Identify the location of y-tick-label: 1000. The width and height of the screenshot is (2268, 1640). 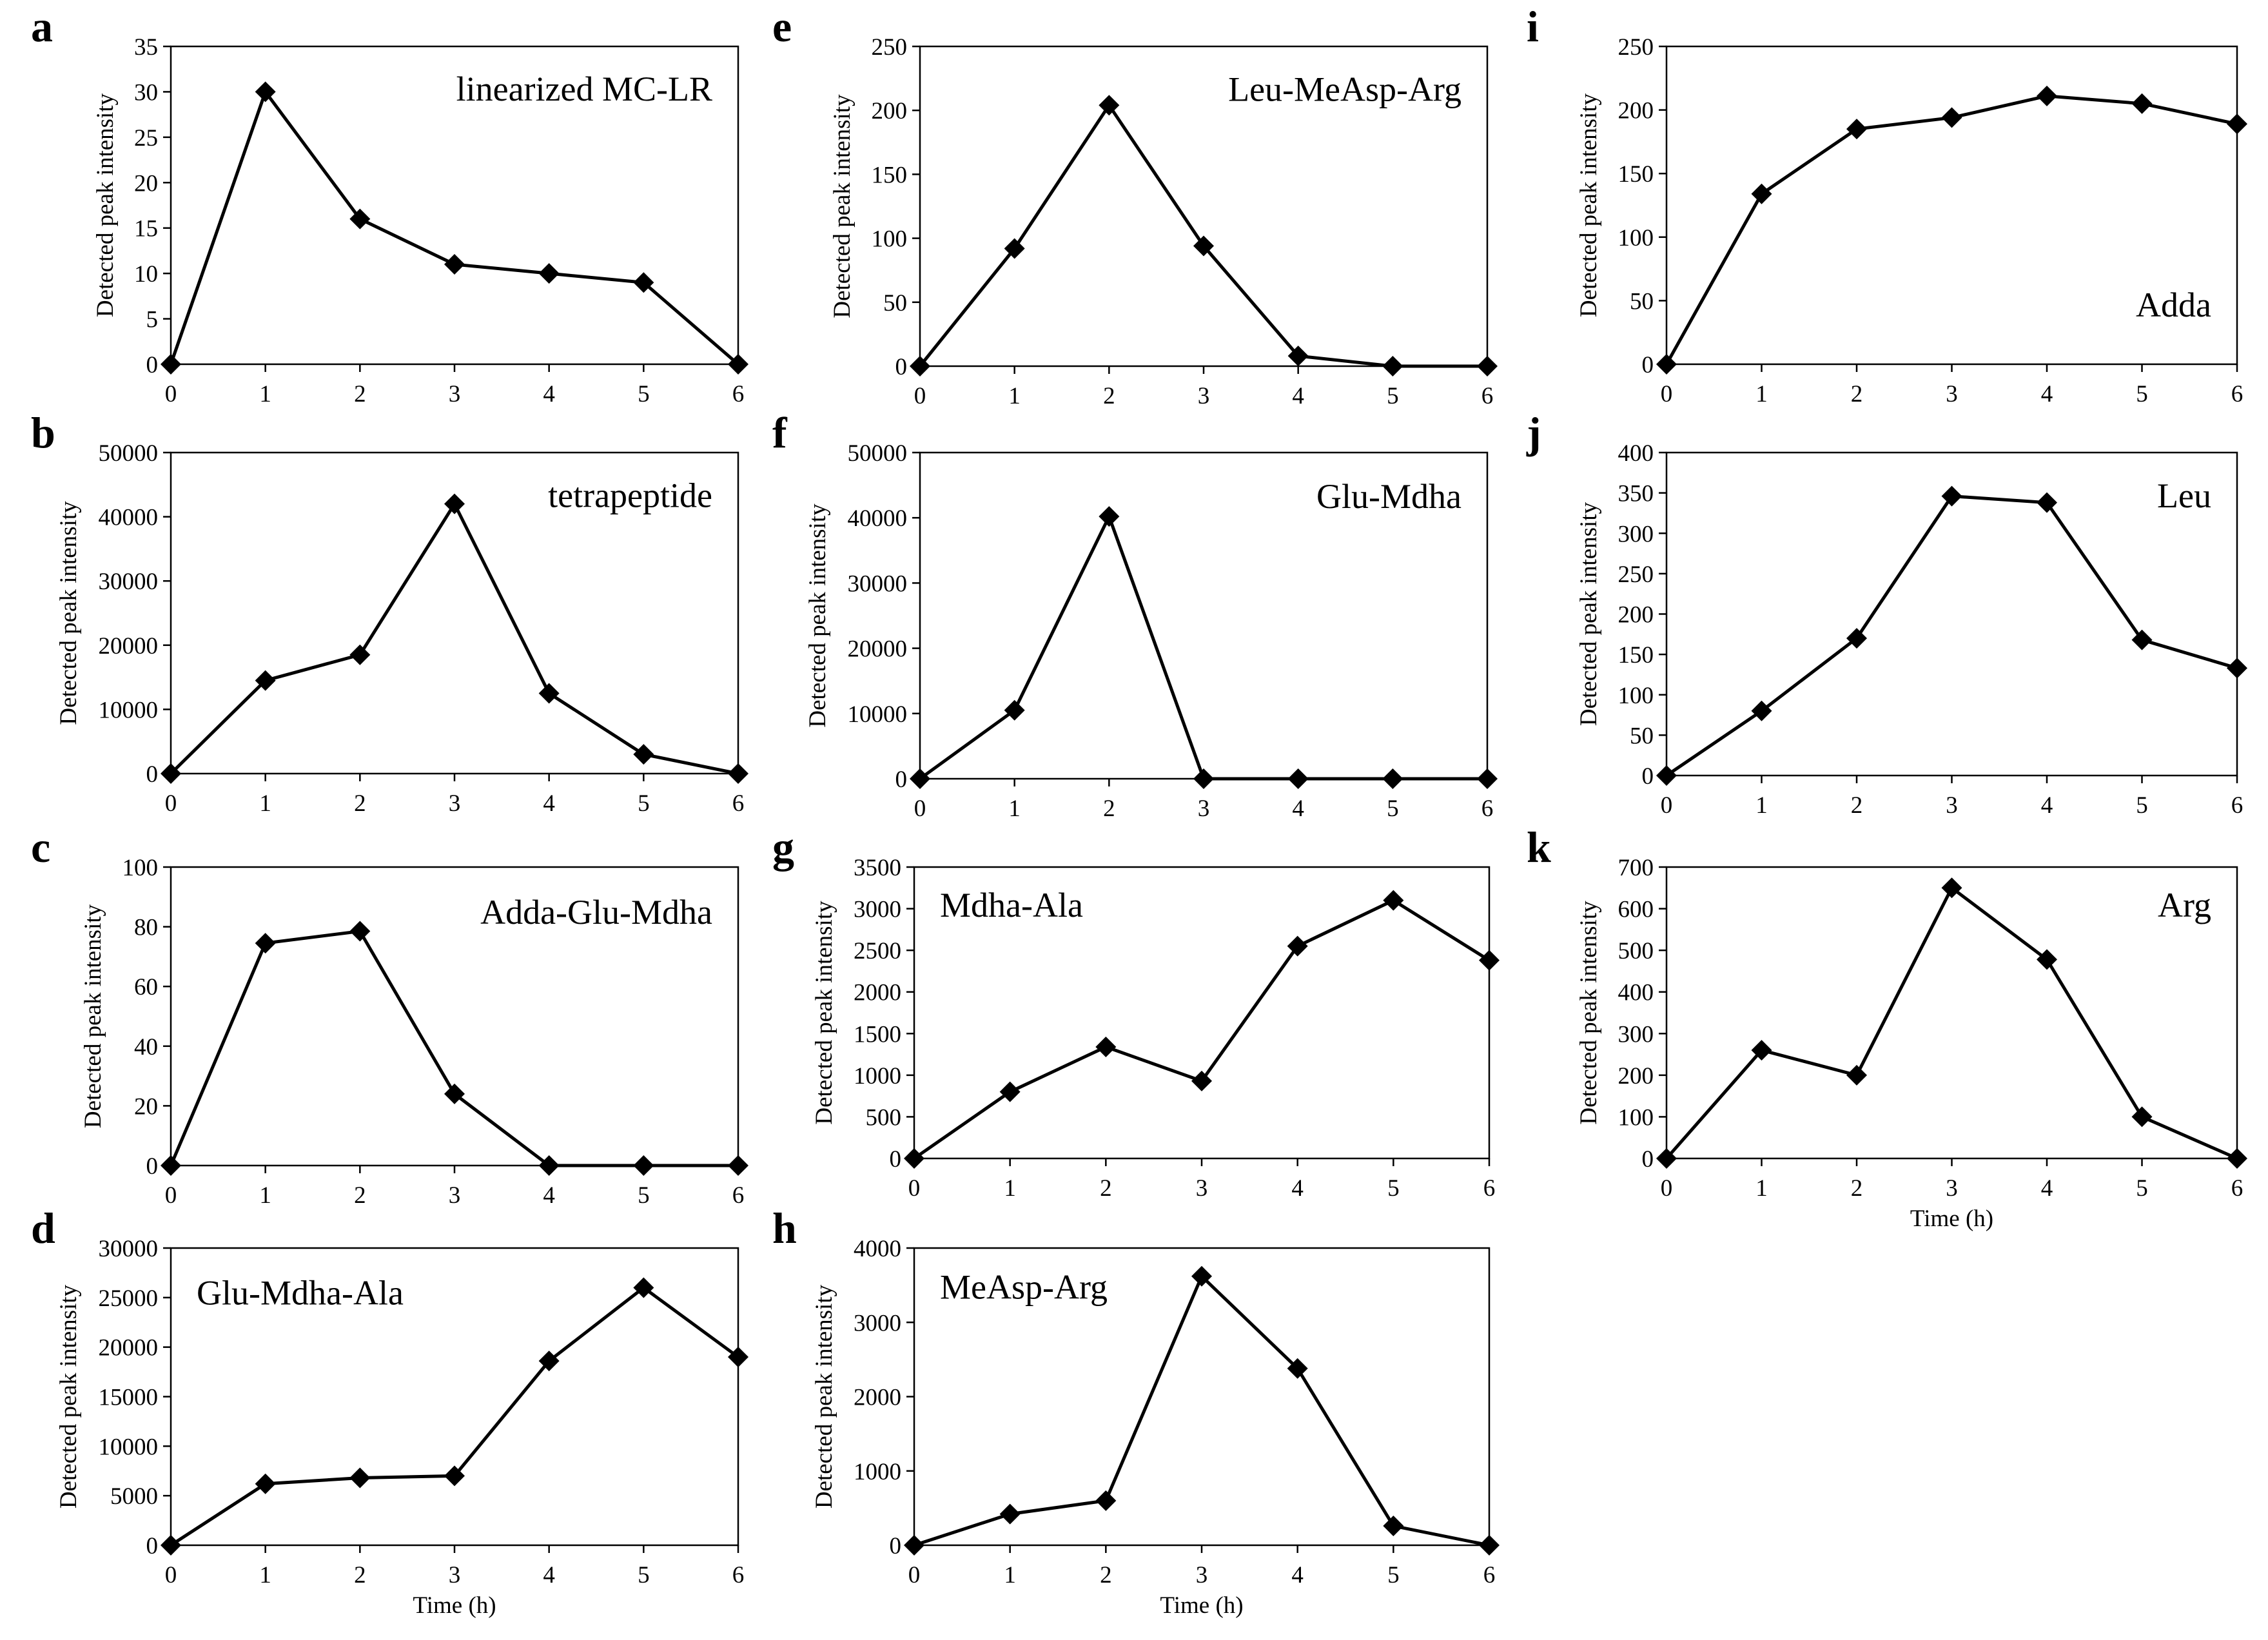
(877, 1076).